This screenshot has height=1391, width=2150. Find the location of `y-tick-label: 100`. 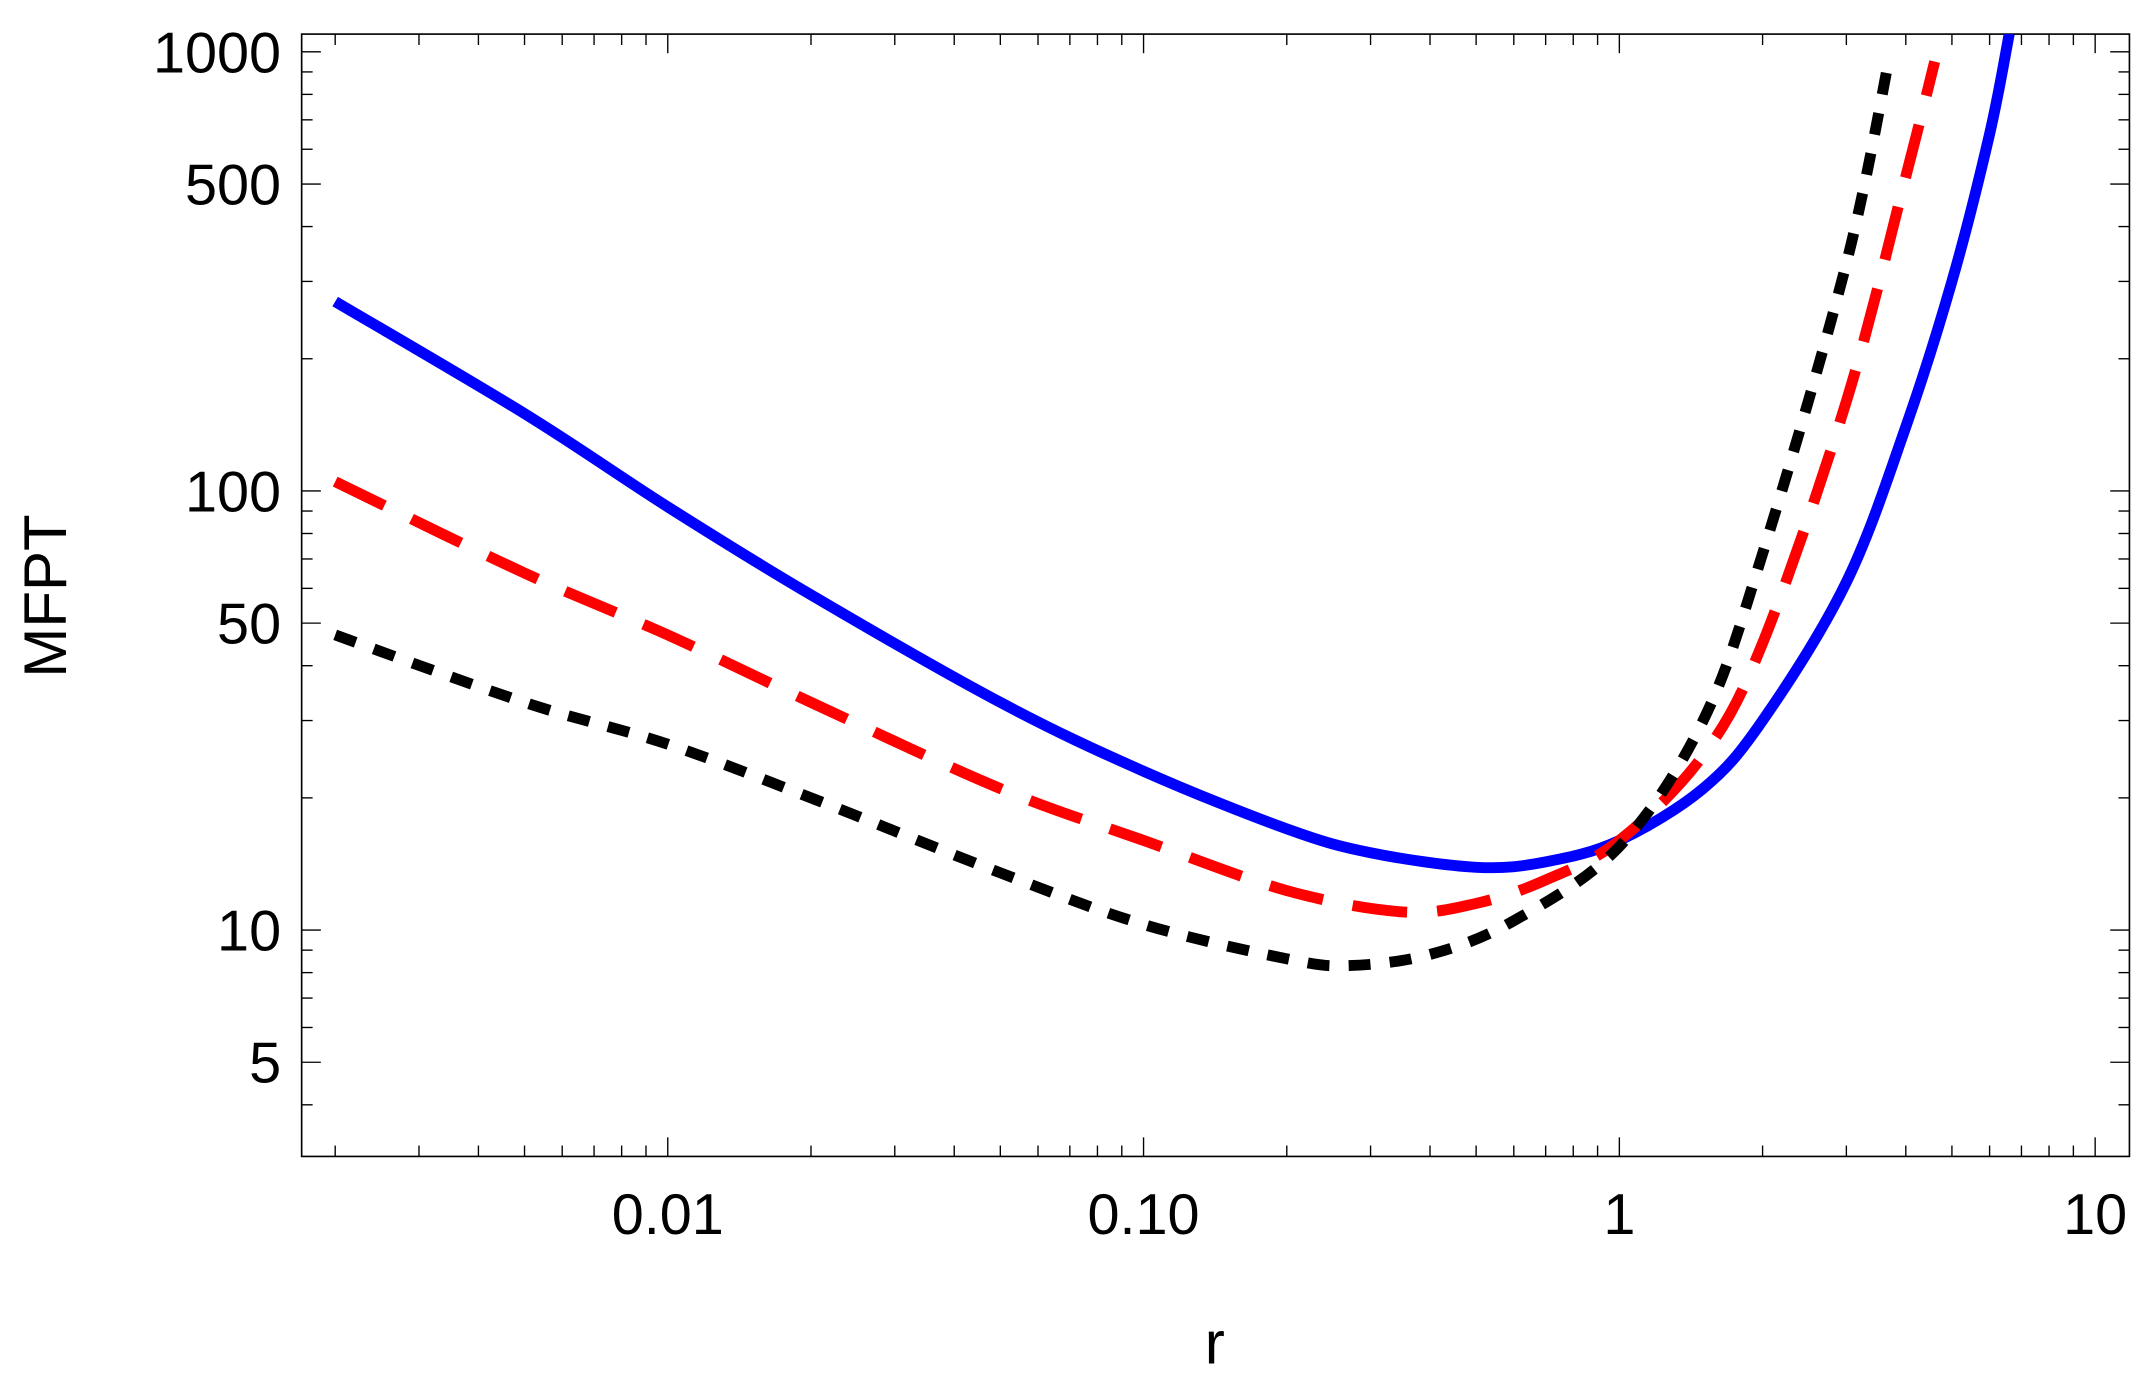

y-tick-label: 100 is located at coordinates (233, 493).